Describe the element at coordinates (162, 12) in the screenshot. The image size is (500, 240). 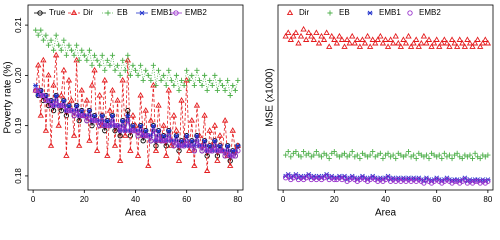
I see `legend-label: EMB1` at that location.